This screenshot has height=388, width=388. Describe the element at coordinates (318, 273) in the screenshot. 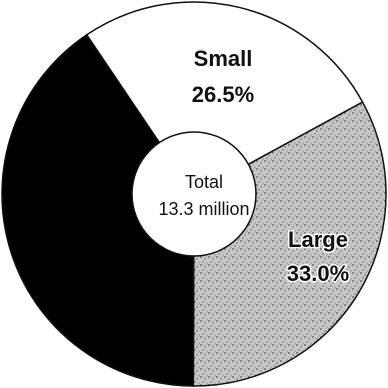

I see `slice-value-large: 33.0%` at that location.